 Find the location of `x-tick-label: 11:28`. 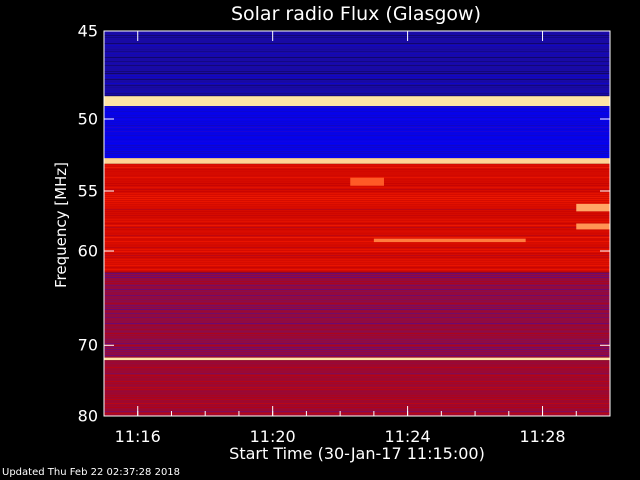

x-tick-label: 11:28 is located at coordinates (542, 436).